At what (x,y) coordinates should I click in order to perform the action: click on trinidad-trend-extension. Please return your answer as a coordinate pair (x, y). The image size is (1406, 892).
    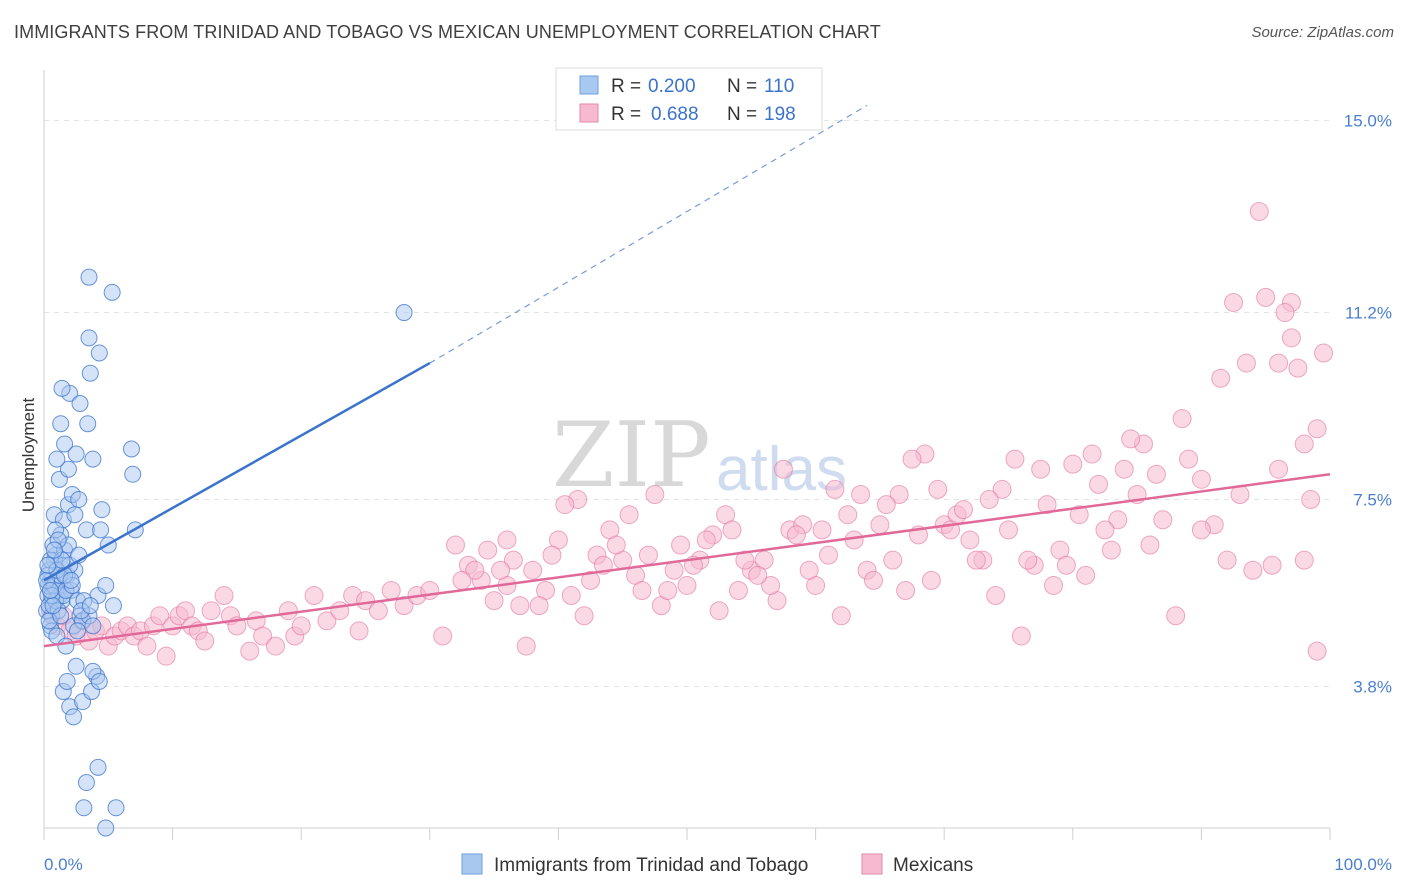
    Looking at the image, I should click on (648, 234).